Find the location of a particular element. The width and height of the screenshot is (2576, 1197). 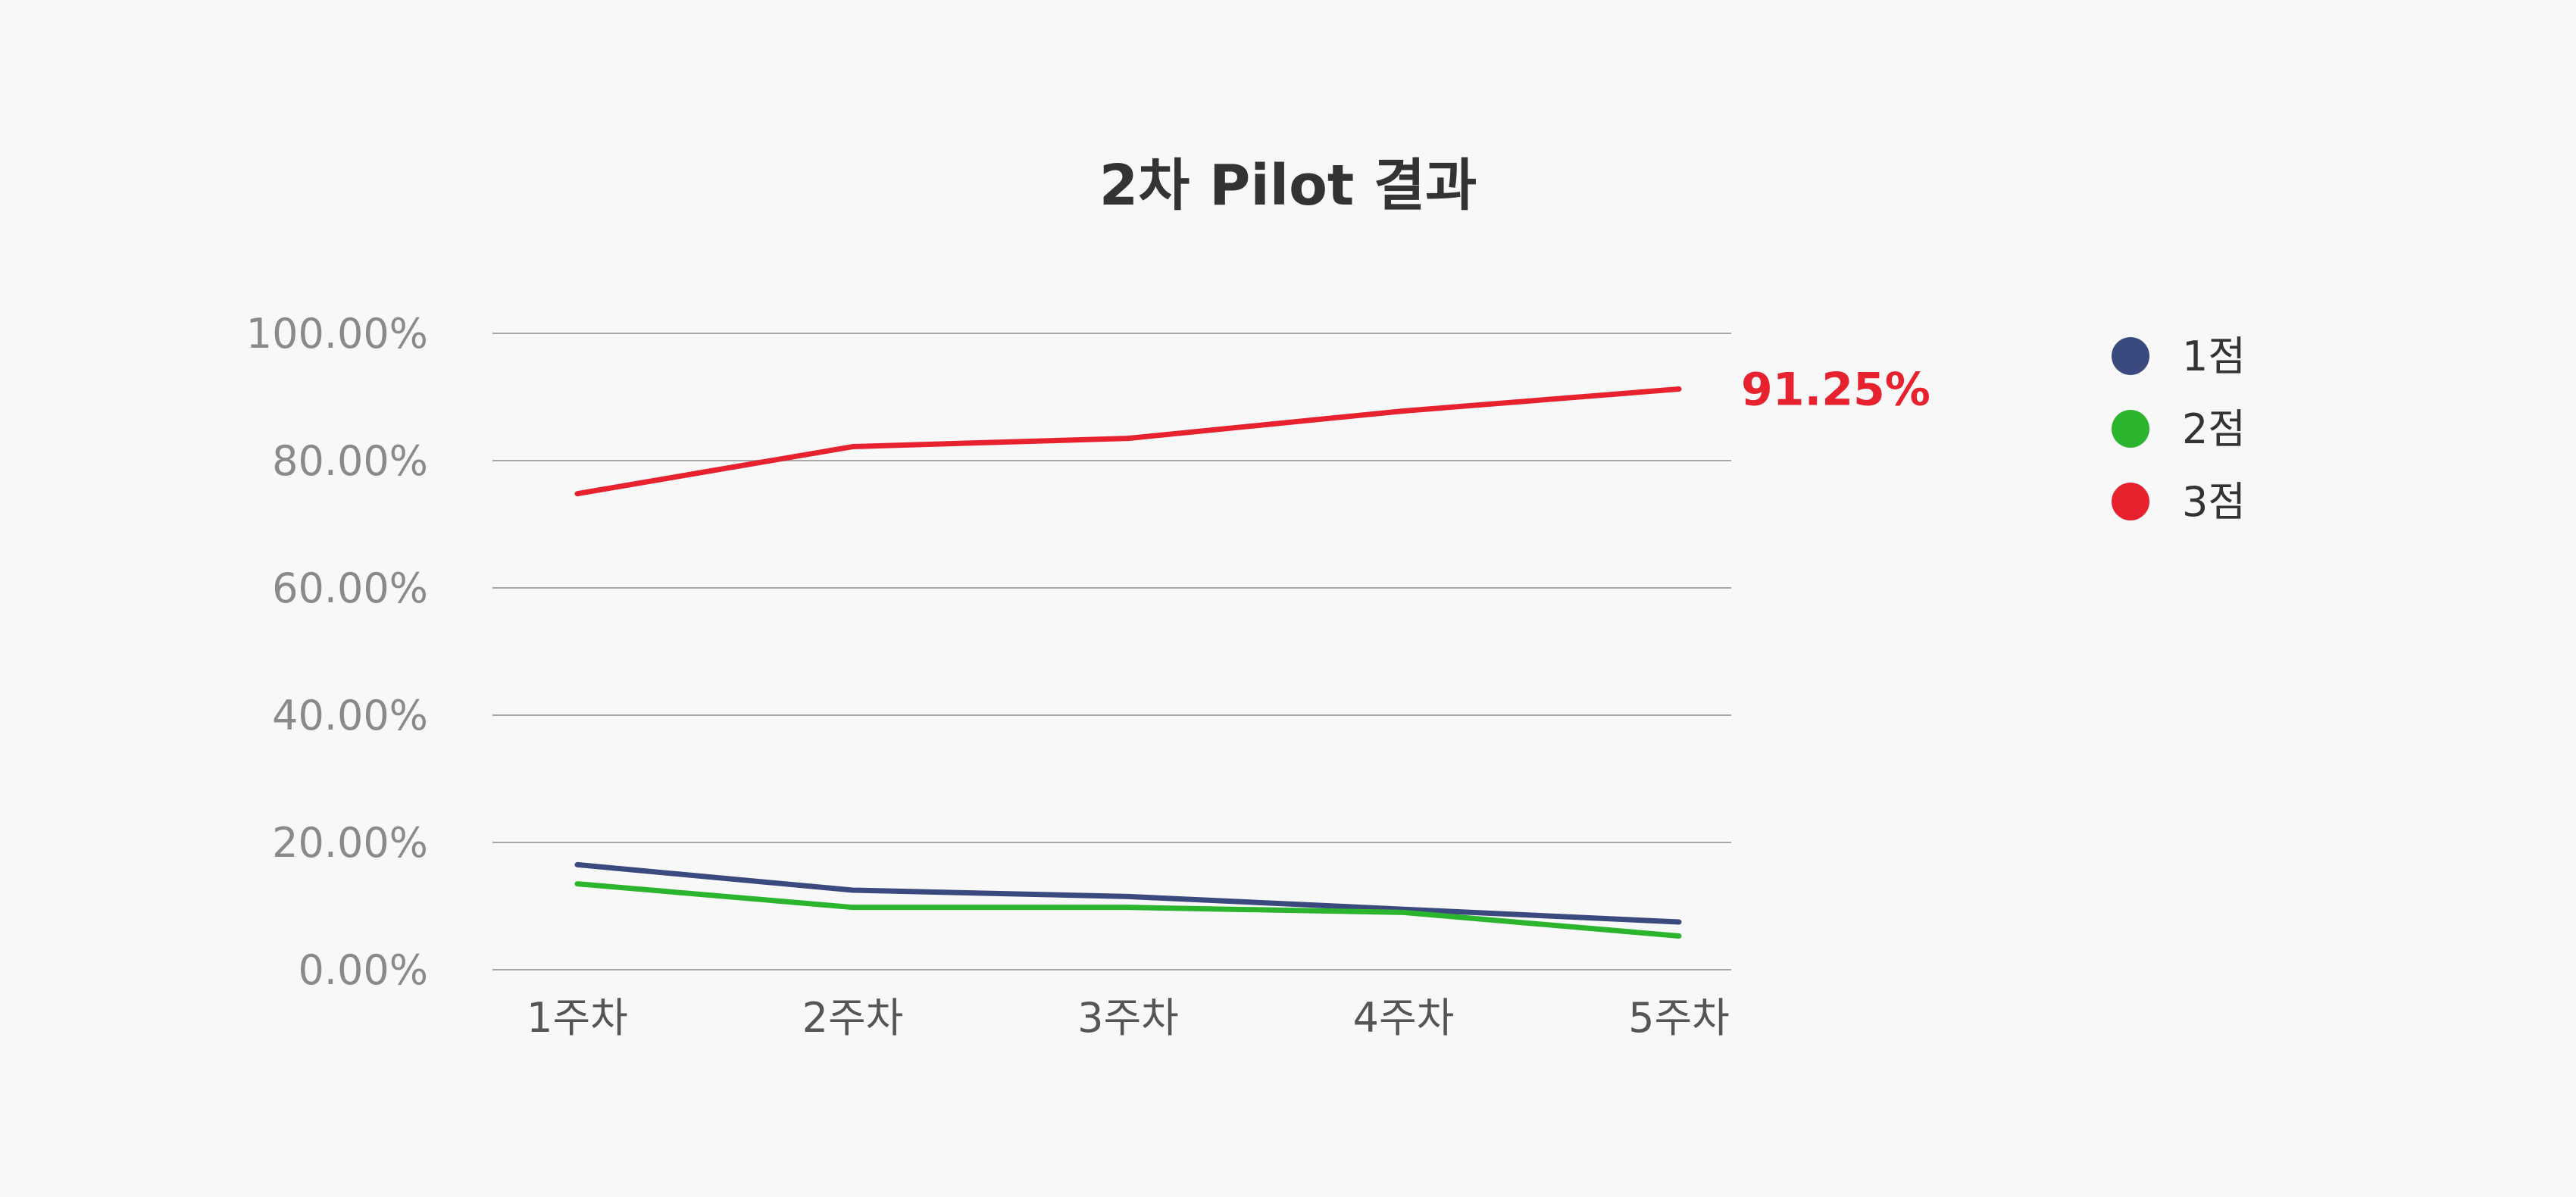

legend-label: 3점 is located at coordinates (2214, 502).